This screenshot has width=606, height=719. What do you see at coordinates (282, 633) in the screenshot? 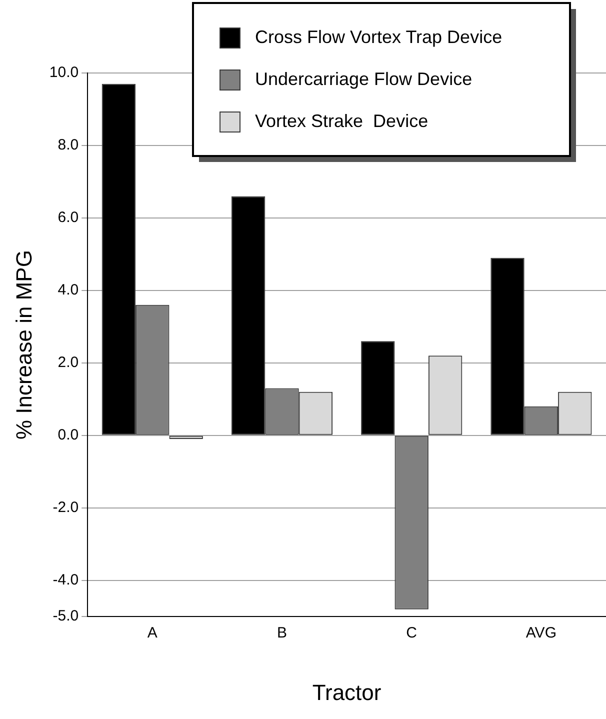
I see `x-tick-label: B` at bounding box center [282, 633].